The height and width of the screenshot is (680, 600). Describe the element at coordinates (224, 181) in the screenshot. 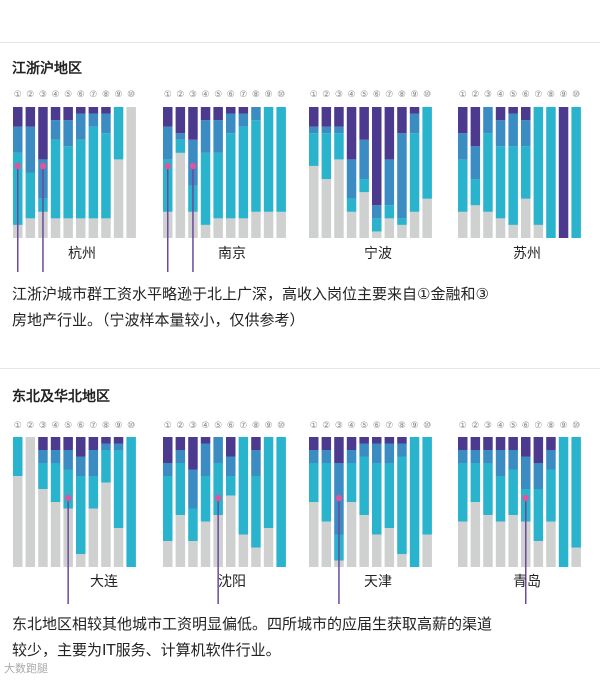

I see `chart-1: ① ② ③ ④ ⑤ ⑥ ⑦ ⑧ ⑨ ⑩ 南京` at that location.